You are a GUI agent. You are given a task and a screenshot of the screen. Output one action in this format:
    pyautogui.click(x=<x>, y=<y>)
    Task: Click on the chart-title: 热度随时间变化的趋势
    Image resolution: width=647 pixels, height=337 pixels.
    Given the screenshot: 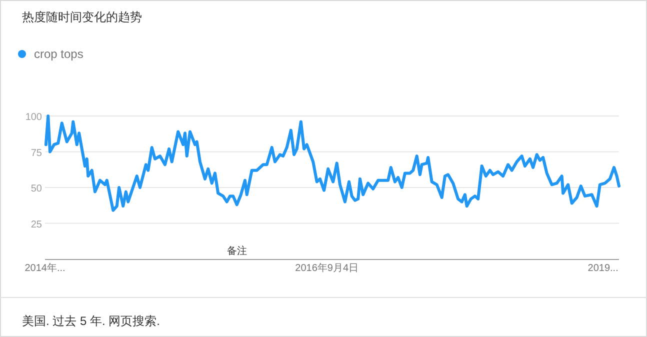 What is the action you would take?
    pyautogui.click(x=82, y=17)
    